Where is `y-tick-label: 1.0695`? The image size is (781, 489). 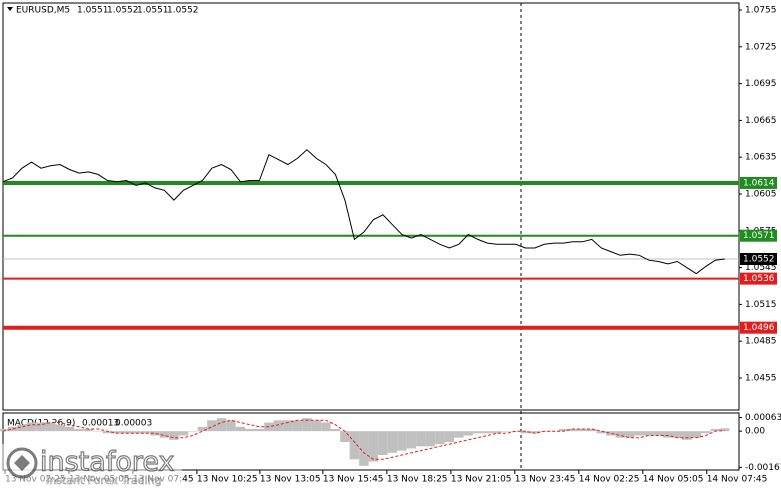 y-tick-label: 1.0695 is located at coordinates (761, 84).